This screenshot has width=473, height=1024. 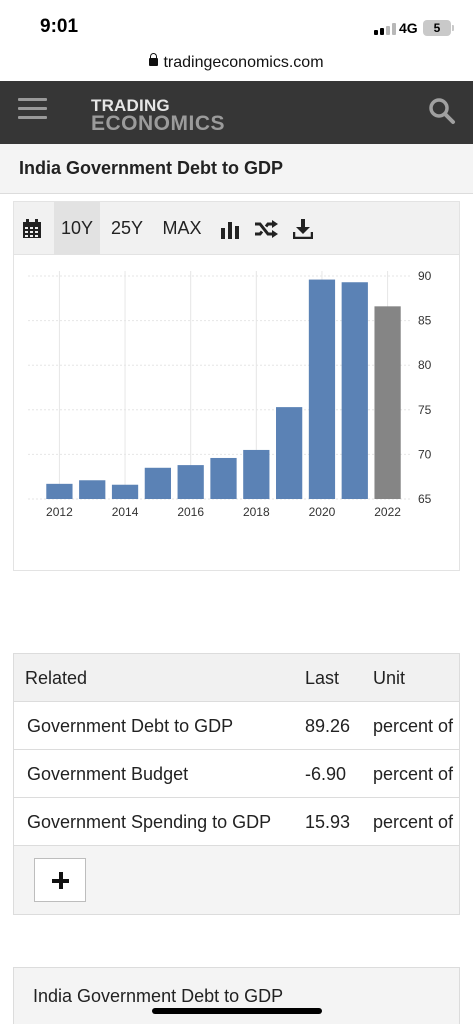 I want to click on x-tick-label: 2022, so click(x=387, y=512).